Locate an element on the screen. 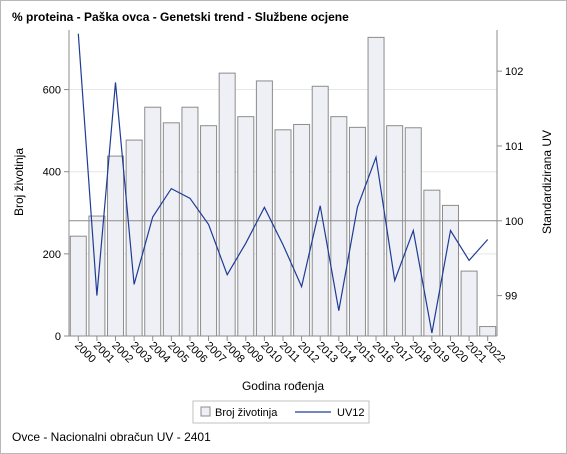  y-tick-label: 0 is located at coordinates (58, 337).